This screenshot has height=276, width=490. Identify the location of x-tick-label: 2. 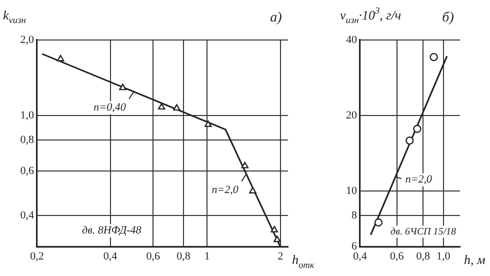
(281, 256).